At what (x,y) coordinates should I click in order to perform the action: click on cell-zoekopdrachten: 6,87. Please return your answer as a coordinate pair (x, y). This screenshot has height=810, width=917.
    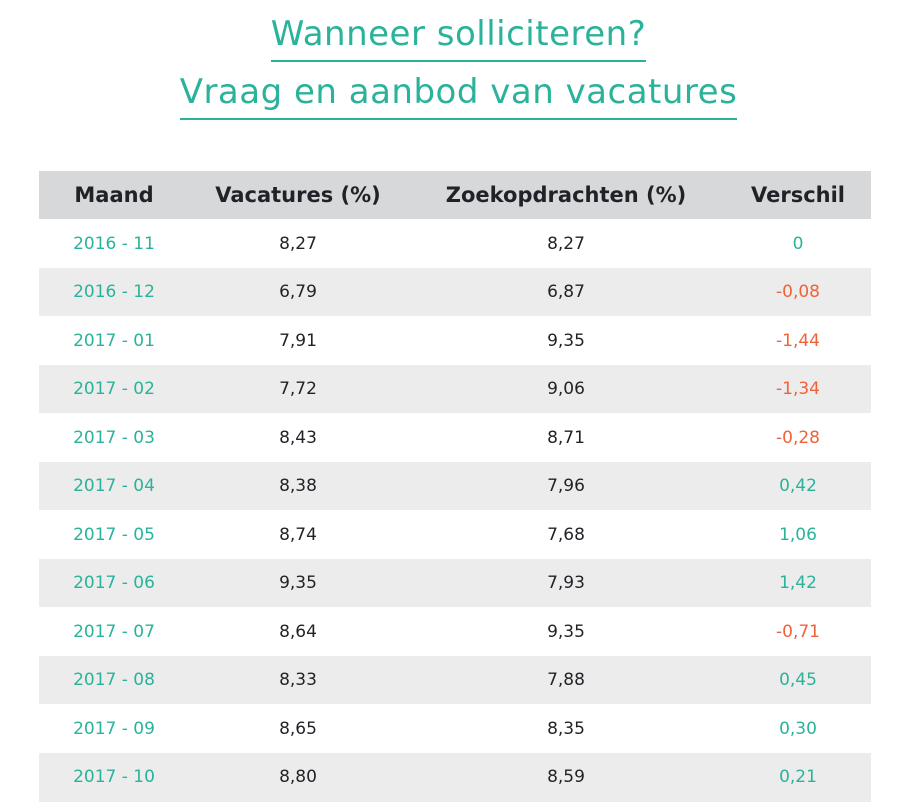
    Looking at the image, I should click on (566, 292).